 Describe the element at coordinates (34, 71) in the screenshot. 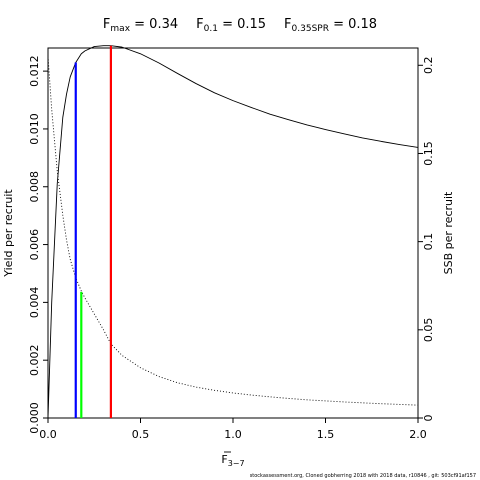

I see `y-left-tick-label: 0.012` at that location.